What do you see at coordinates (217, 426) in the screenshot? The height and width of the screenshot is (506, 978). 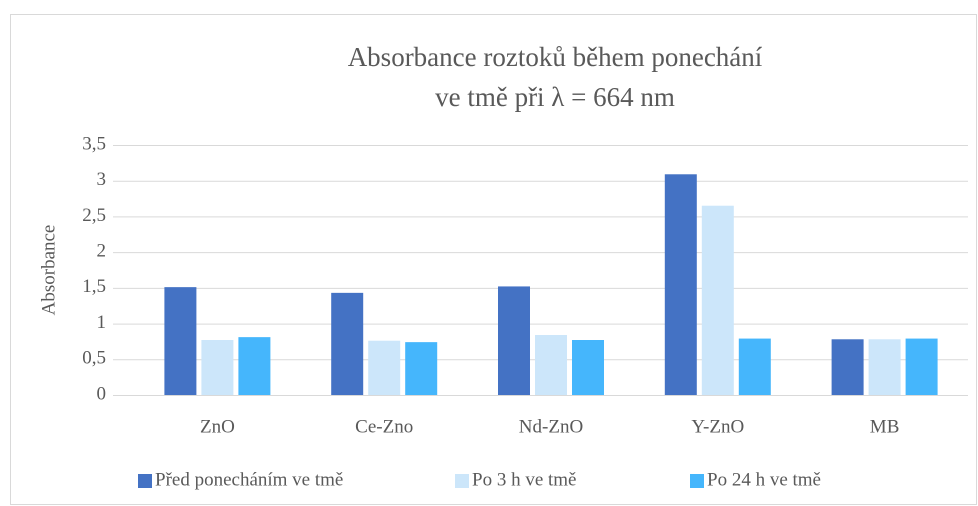 I see `x-tick-label: ZnO` at bounding box center [217, 426].